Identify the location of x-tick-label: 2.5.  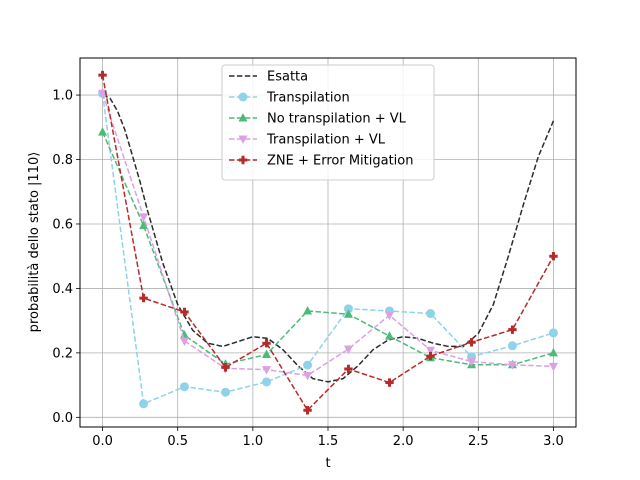
(478, 441).